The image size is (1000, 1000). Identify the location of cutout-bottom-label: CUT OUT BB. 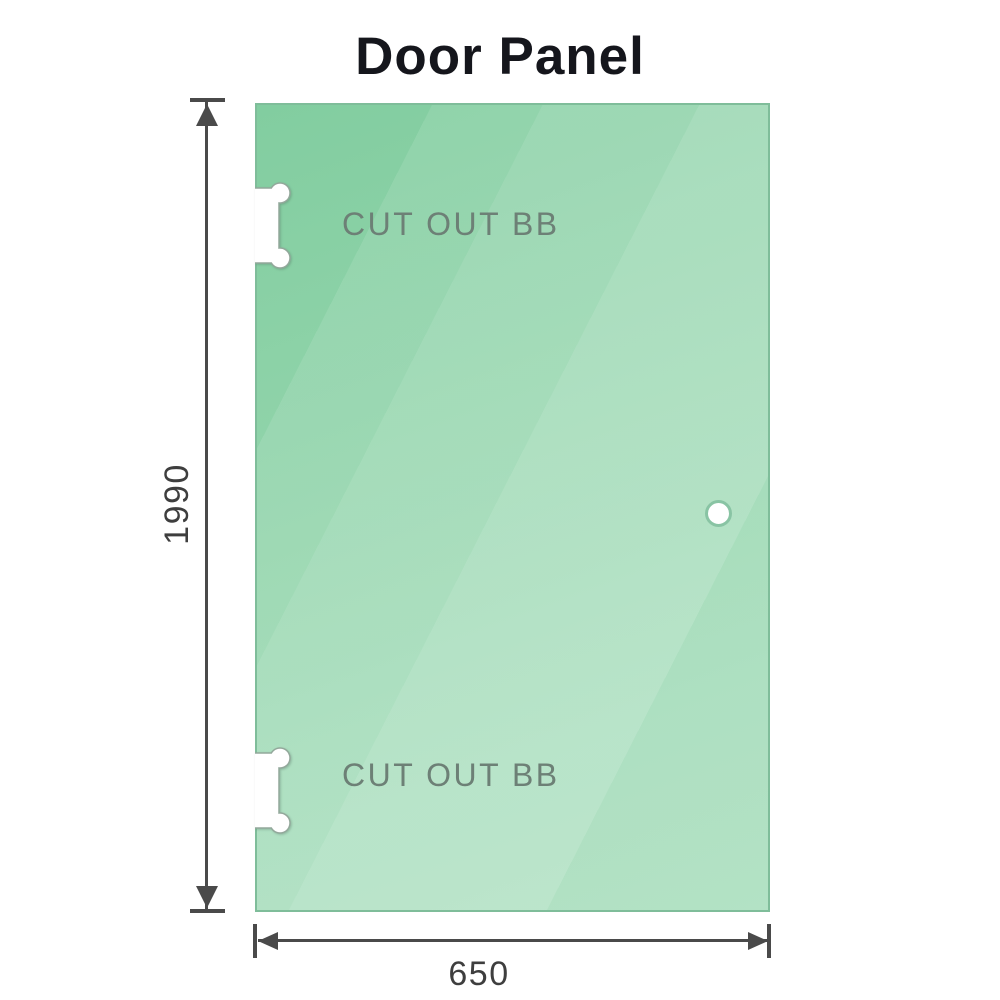
(451, 775).